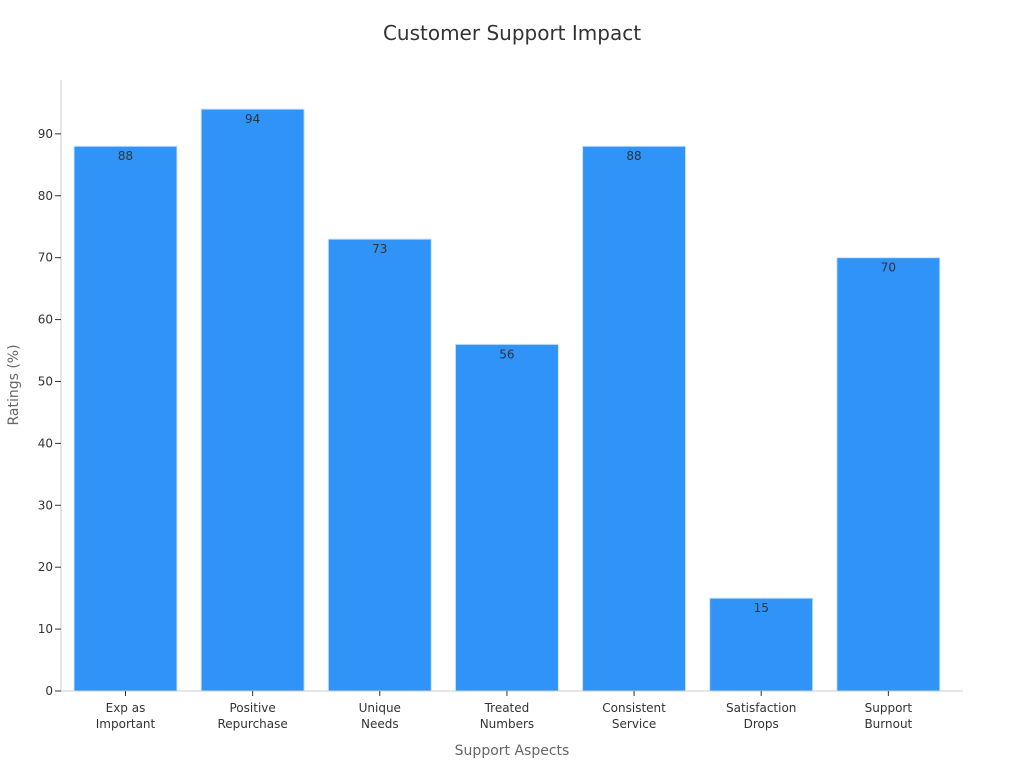 This screenshot has width=1024, height=768. What do you see at coordinates (45, 629) in the screenshot?
I see `y-tick-label: 10` at bounding box center [45, 629].